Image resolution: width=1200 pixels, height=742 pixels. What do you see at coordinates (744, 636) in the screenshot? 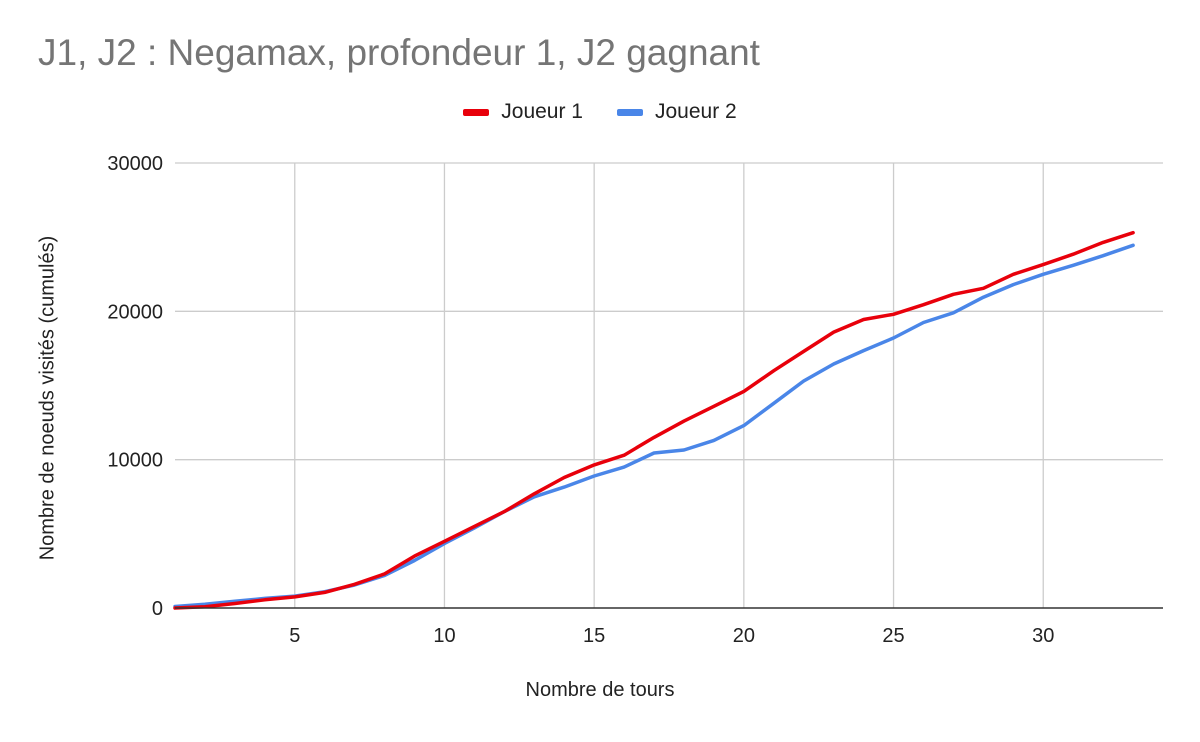
I see `x-tick-label: 20` at bounding box center [744, 636].